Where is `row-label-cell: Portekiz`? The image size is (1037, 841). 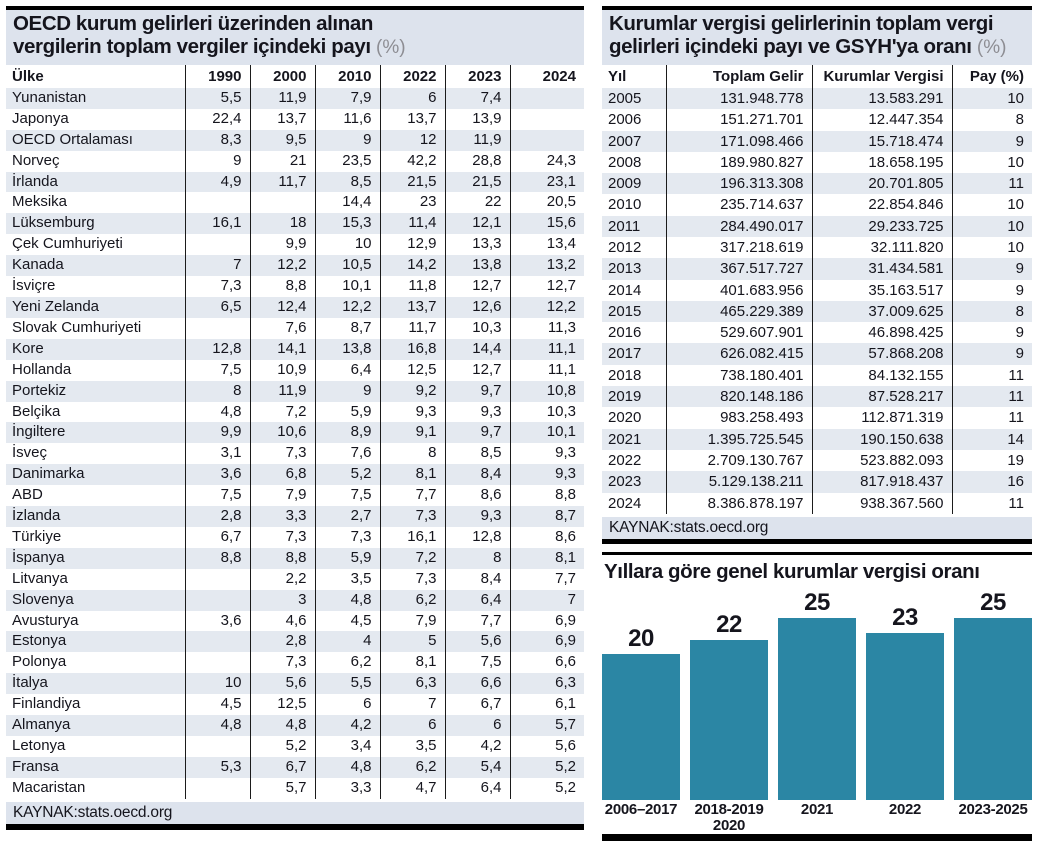
row-label-cell: Portekiz is located at coordinates (96, 391).